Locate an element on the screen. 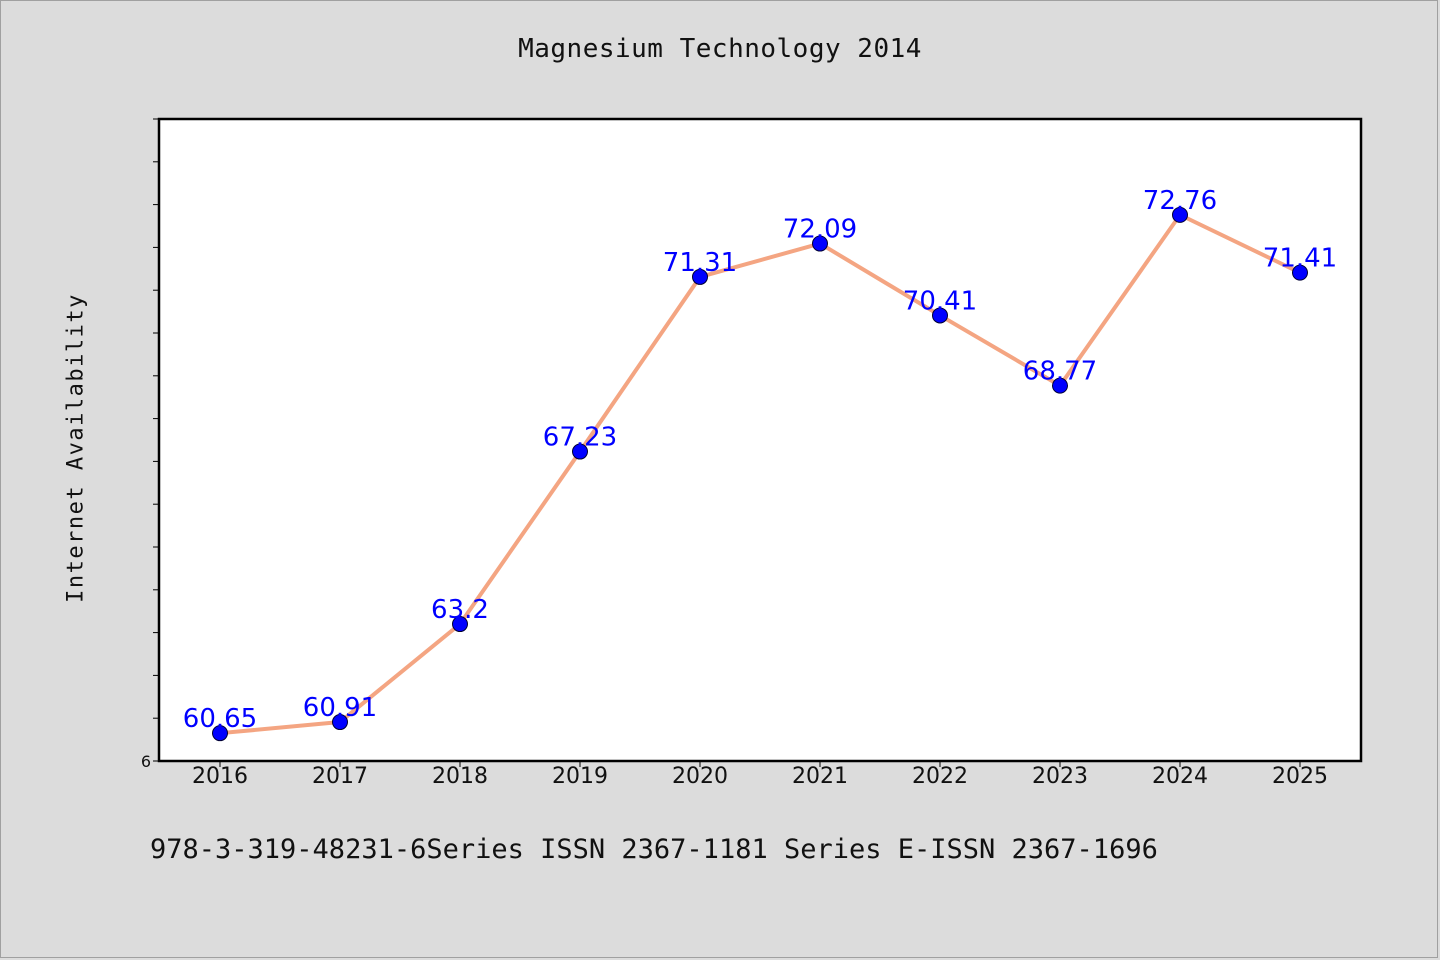  x-tick-label: 2023 is located at coordinates (1060, 776).